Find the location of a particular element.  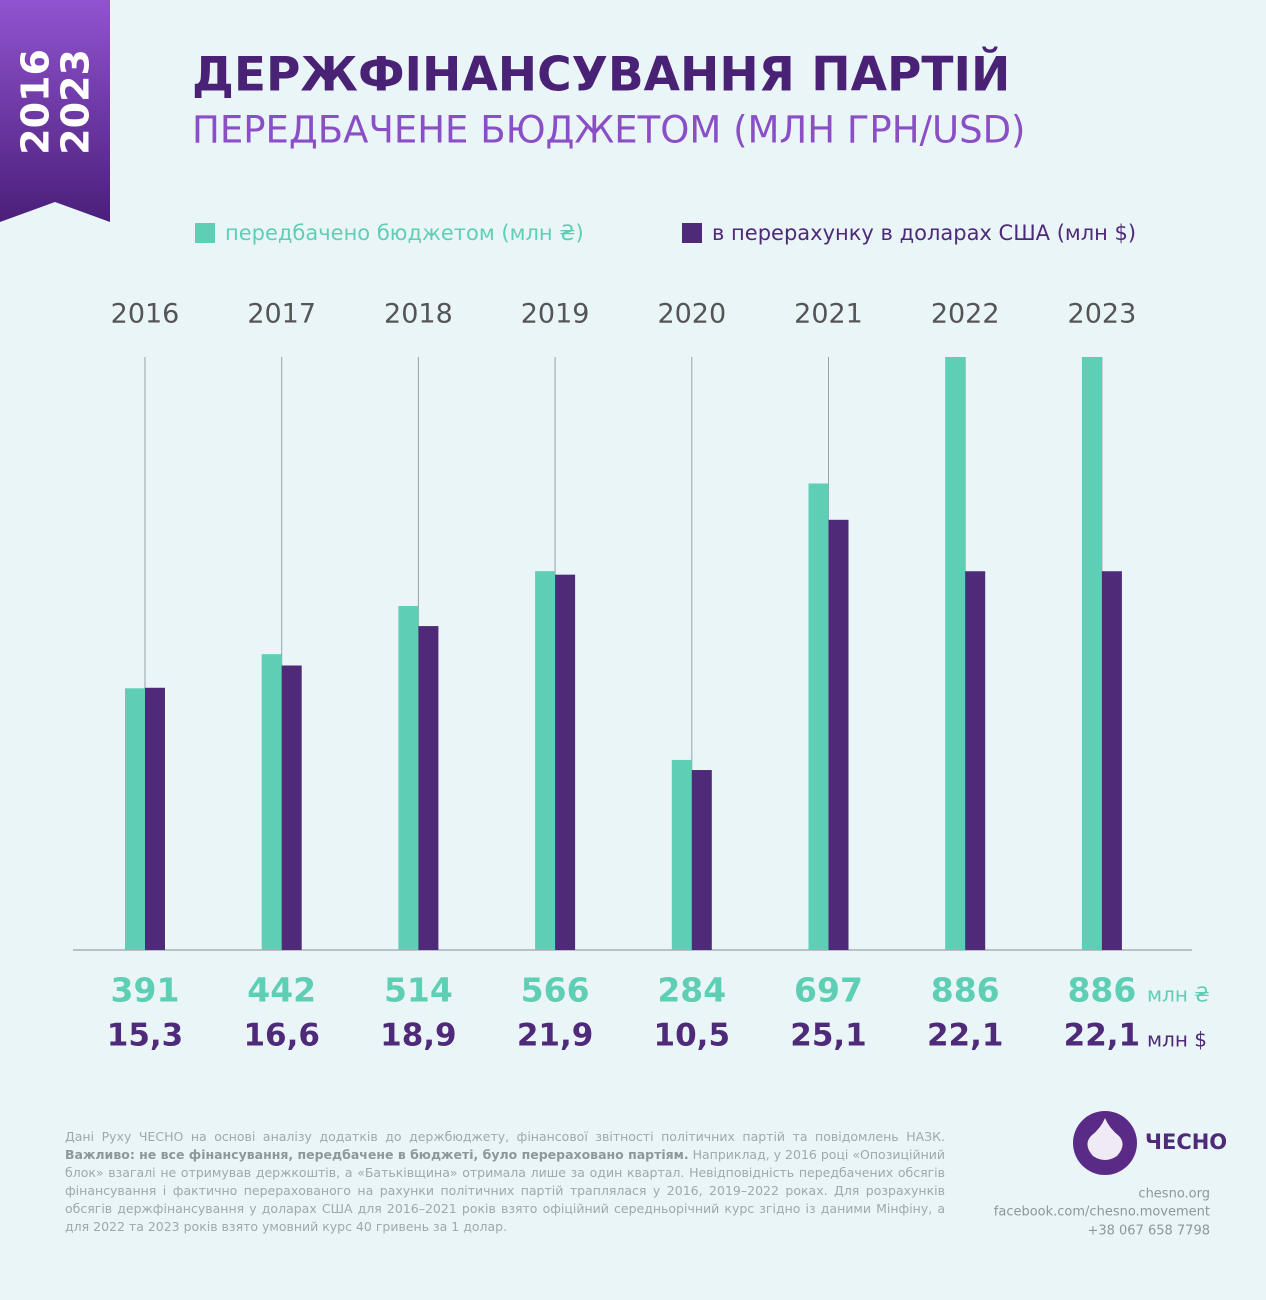

logo-icon is located at coordinates (1105, 1139).